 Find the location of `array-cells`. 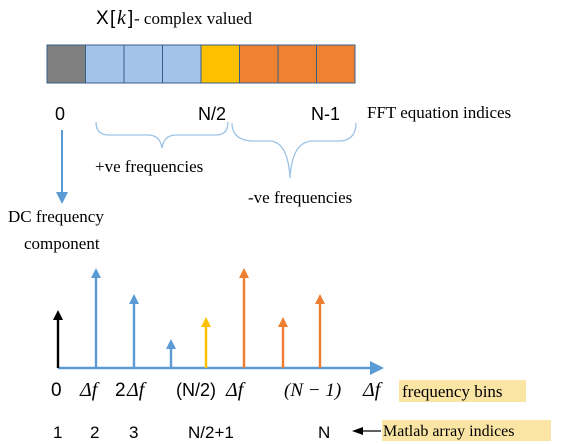

array-cells is located at coordinates (201, 64).